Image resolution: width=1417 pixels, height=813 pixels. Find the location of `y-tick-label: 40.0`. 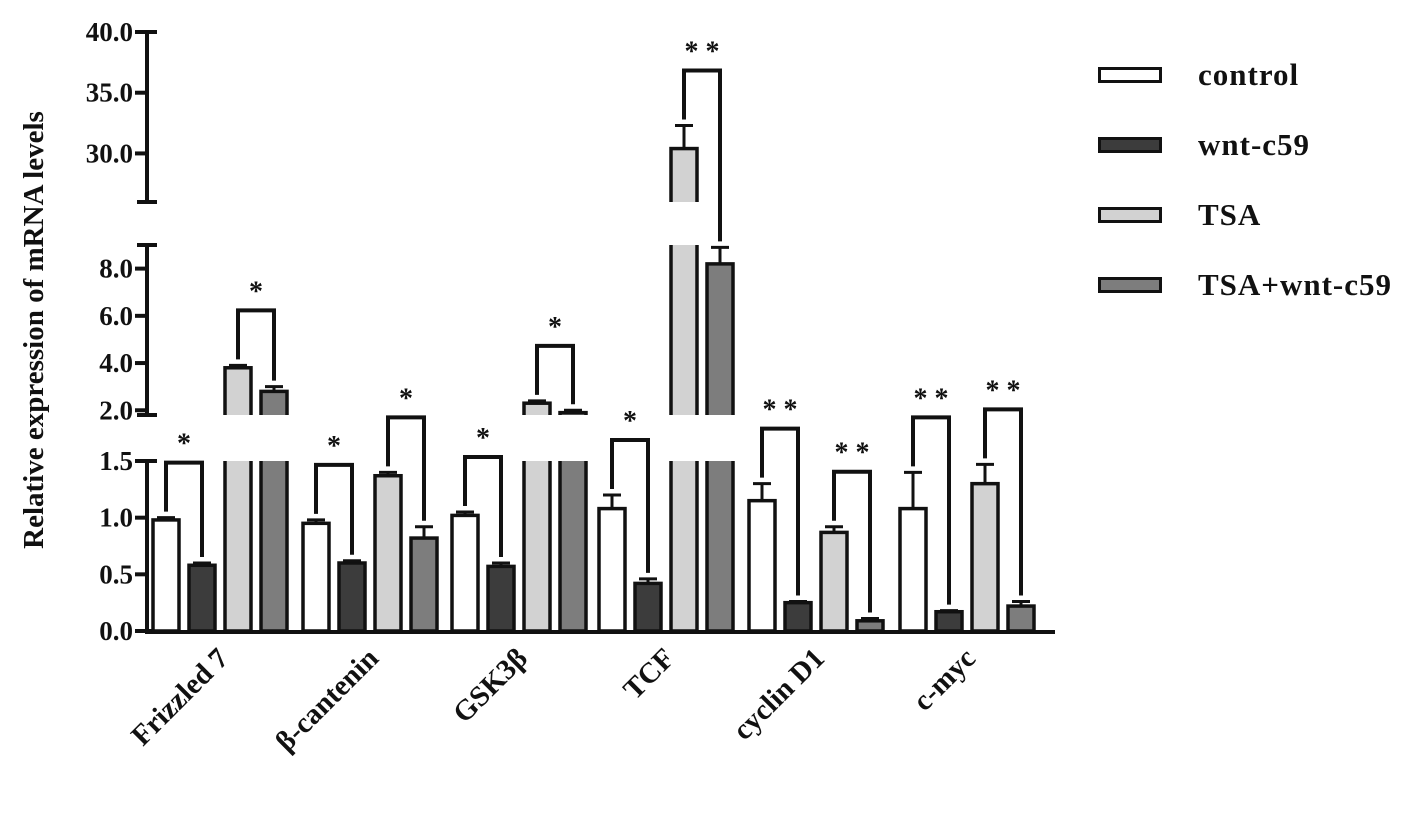

y-tick-label: 40.0 is located at coordinates (109, 32).